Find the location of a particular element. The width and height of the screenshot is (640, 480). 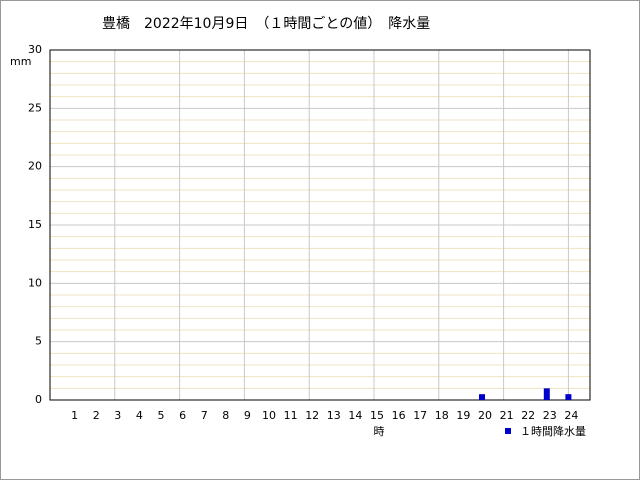

x-tick-label: 8 is located at coordinates (225, 415).